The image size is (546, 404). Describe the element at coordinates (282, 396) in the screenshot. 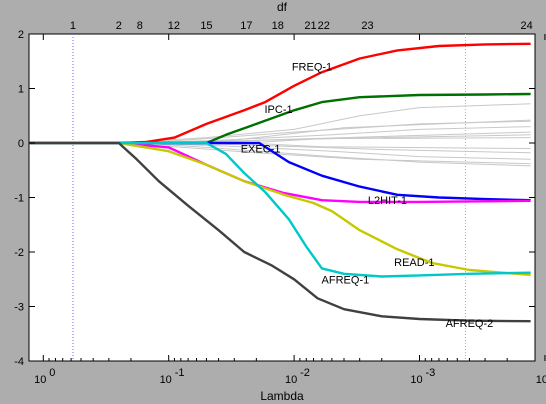

I see `x-axis-title: Lambda` at that location.